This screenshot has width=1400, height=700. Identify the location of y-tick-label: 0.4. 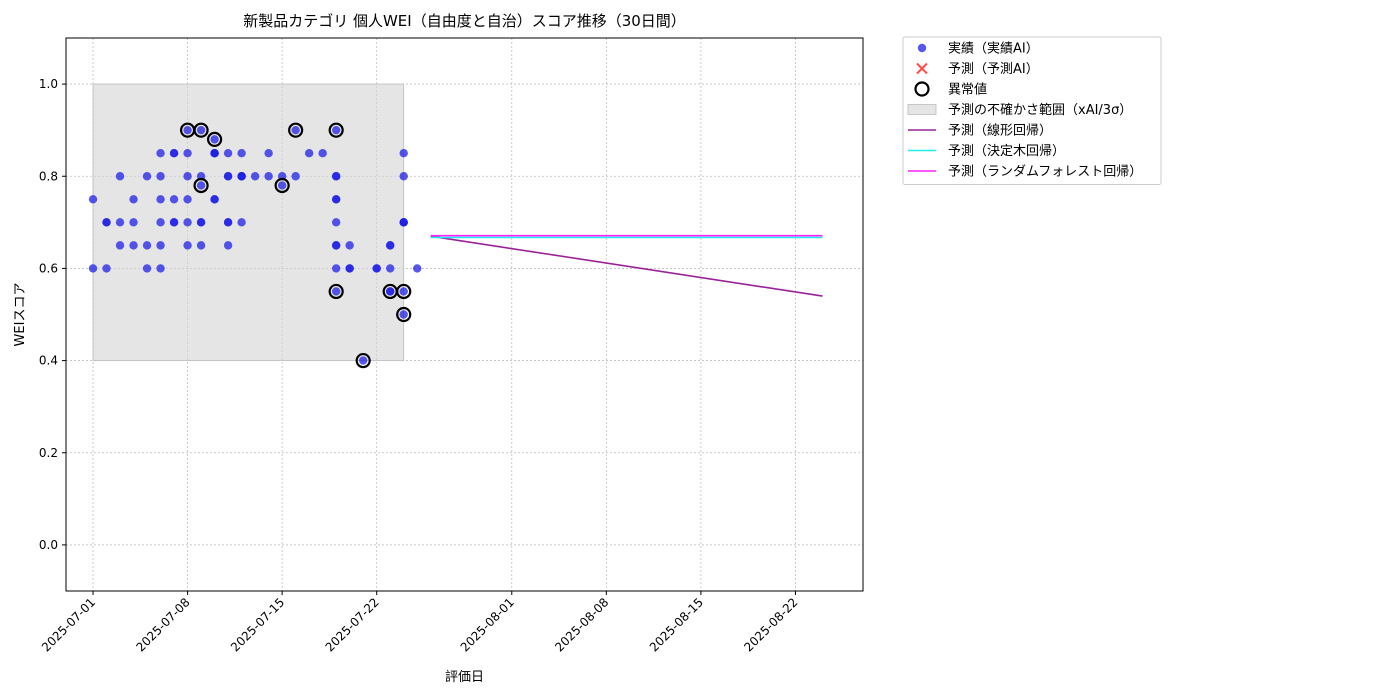
(48, 361).